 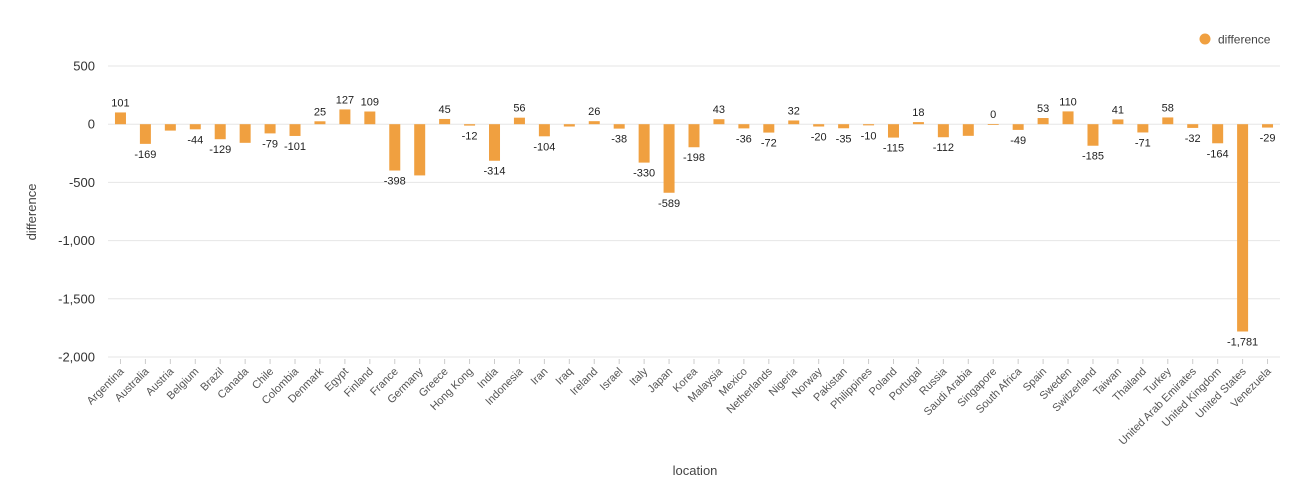 What do you see at coordinates (695, 470) in the screenshot?
I see `x-axis-title: location` at bounding box center [695, 470].